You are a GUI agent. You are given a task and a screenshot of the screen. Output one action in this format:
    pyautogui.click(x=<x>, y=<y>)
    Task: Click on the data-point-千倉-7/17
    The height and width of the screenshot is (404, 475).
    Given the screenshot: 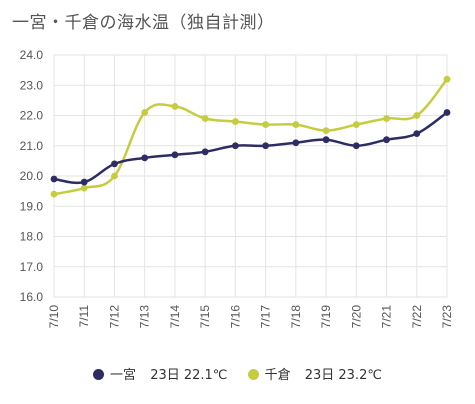 What is the action you would take?
    pyautogui.click(x=266, y=124)
    